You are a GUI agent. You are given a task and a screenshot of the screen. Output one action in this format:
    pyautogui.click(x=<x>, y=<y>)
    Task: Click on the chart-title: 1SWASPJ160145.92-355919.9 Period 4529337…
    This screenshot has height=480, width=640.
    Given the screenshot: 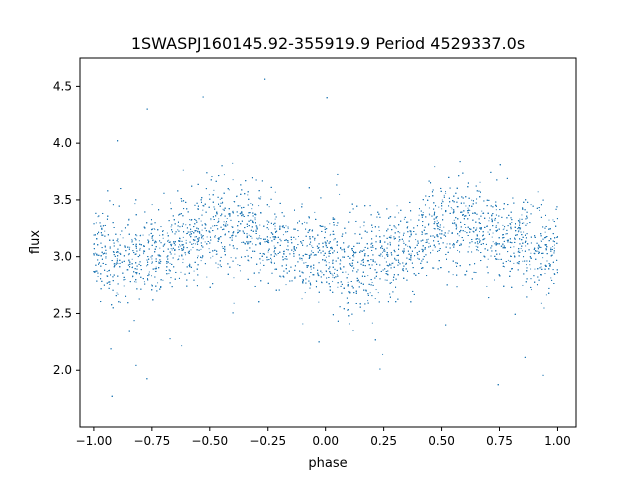 What is the action you would take?
    pyautogui.click(x=328, y=43)
    